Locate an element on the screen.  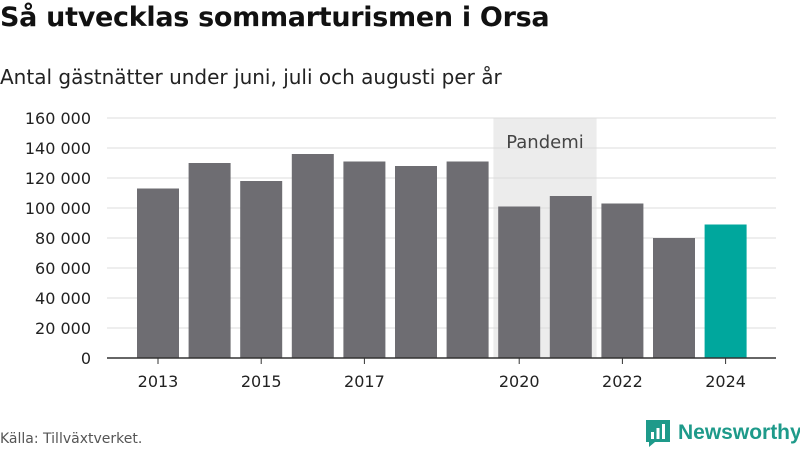
brand-logo: Newsworthy is located at coordinates (722, 433).